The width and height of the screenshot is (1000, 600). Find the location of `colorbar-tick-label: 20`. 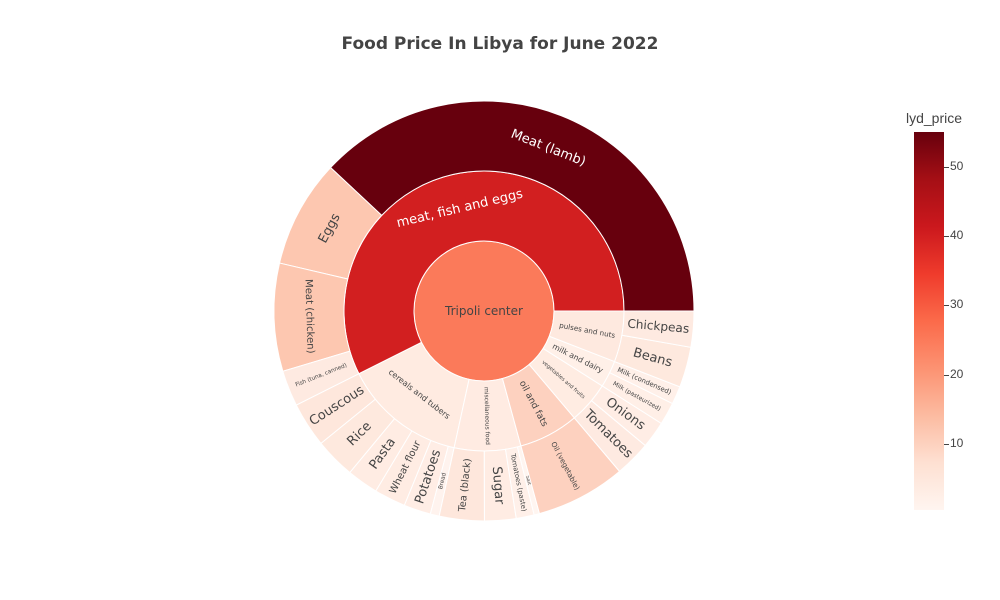

colorbar-tick-label: 20 is located at coordinates (957, 373).